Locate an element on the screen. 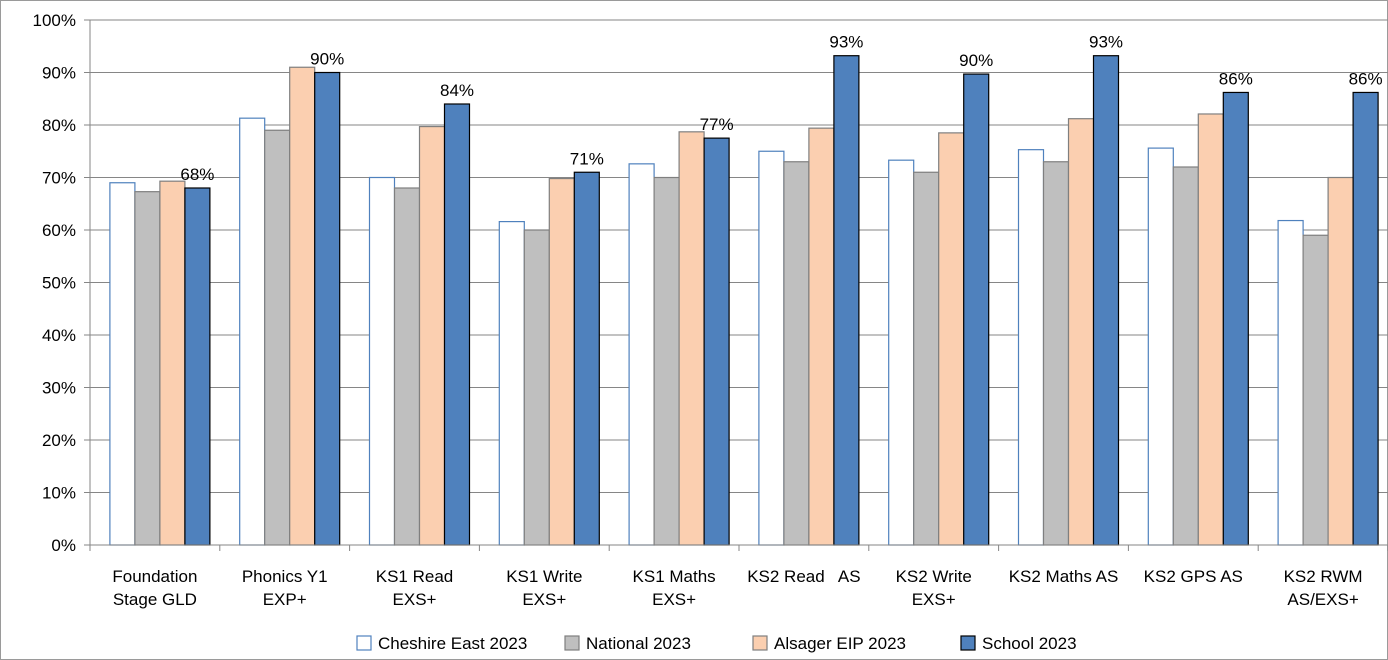  y-tick-label: 100% is located at coordinates (54, 20).